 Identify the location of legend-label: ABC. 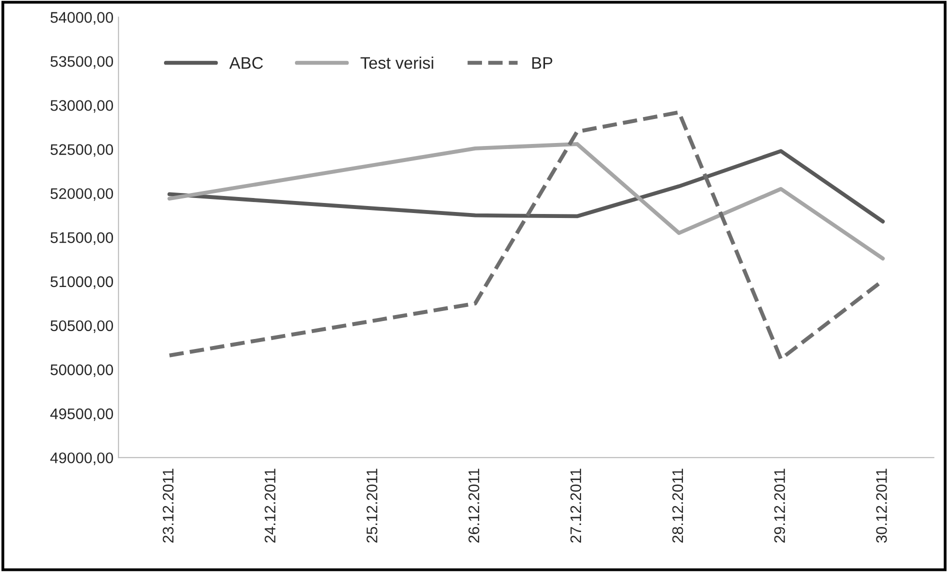
(246, 63).